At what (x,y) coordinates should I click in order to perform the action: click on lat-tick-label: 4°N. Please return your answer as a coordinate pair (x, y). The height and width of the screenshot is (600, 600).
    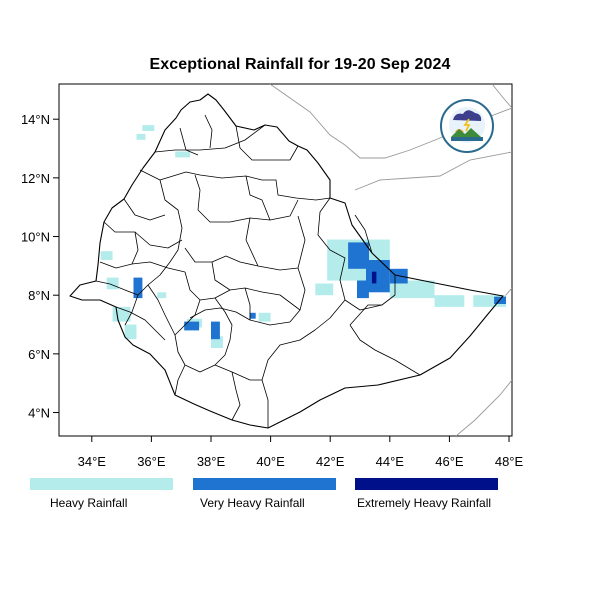
    Looking at the image, I should click on (39, 413).